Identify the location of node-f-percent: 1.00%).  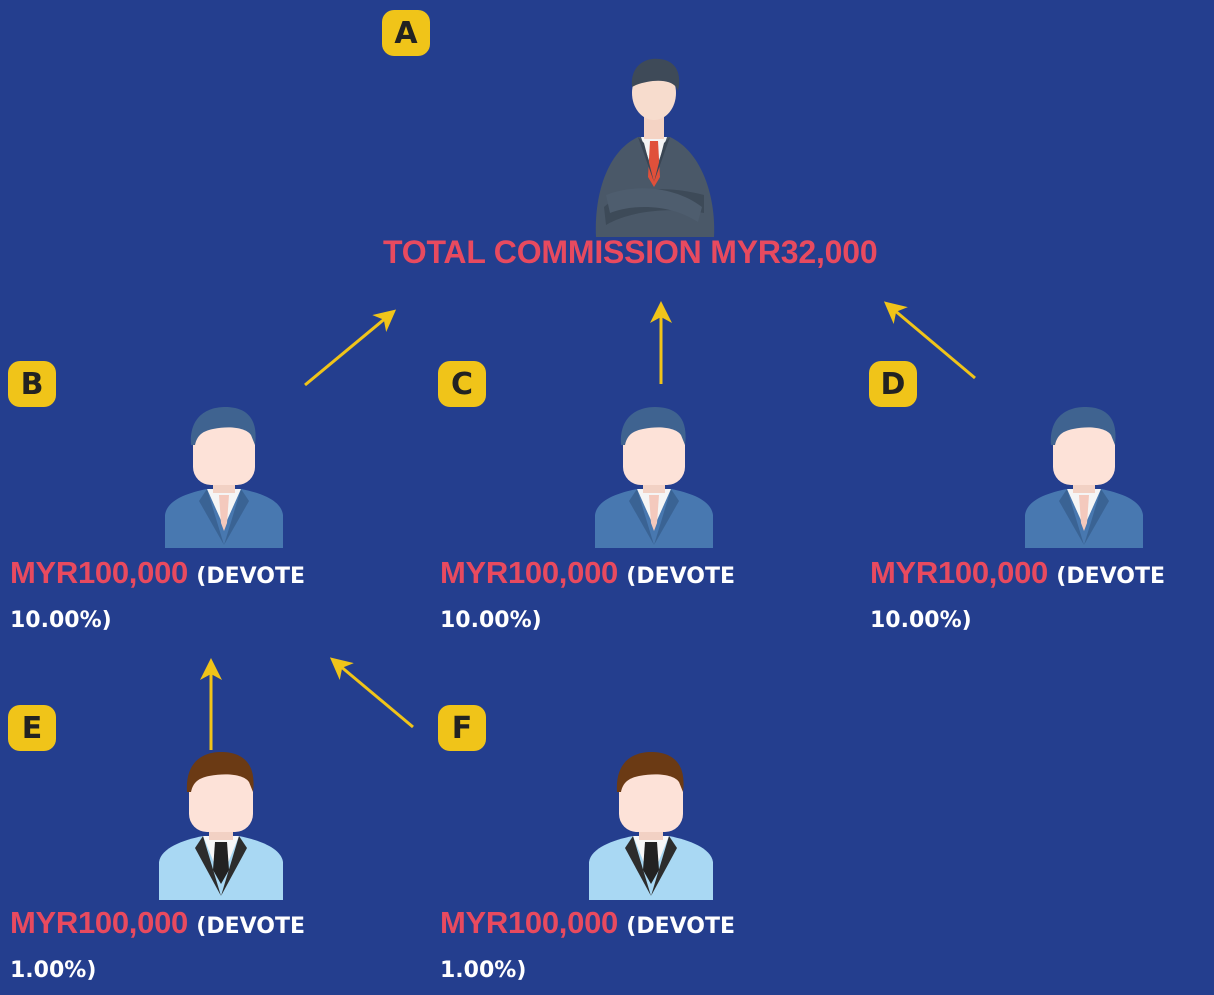
(483, 970).